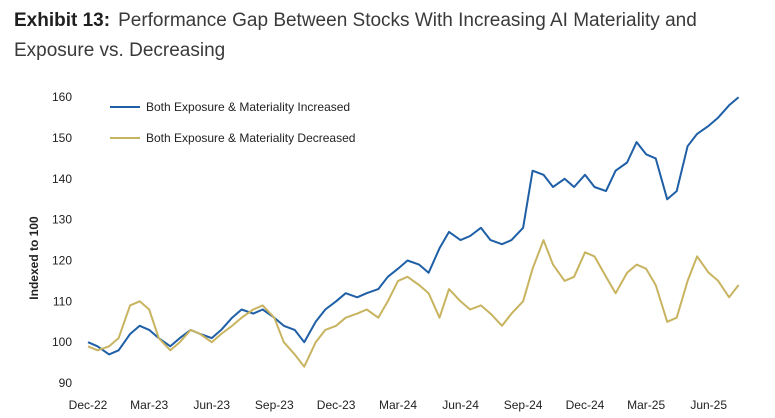 This screenshot has width=775, height=418. What do you see at coordinates (62, 342) in the screenshot?
I see `y-tick-label: 100` at bounding box center [62, 342].